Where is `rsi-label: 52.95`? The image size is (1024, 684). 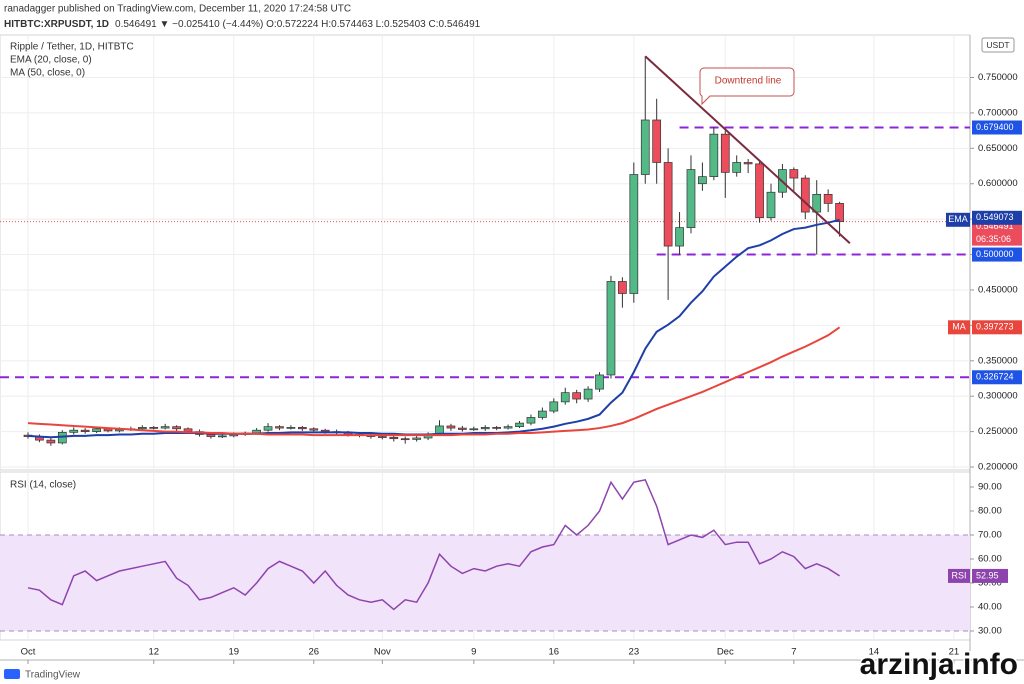 rsi-label: 52.95 is located at coordinates (987, 575).